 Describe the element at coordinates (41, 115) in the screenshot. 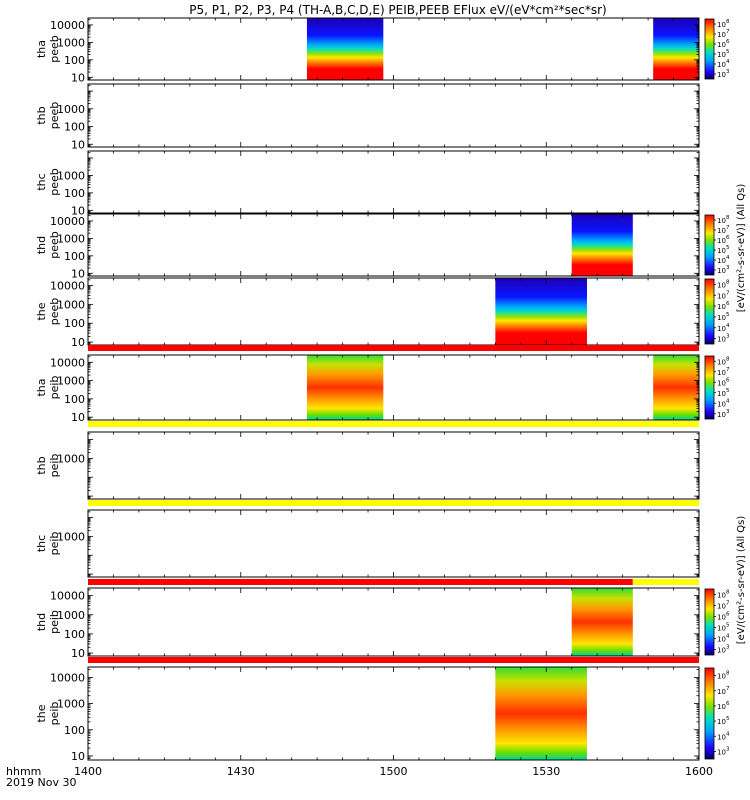

I see `panel-probe-label: thb` at that location.